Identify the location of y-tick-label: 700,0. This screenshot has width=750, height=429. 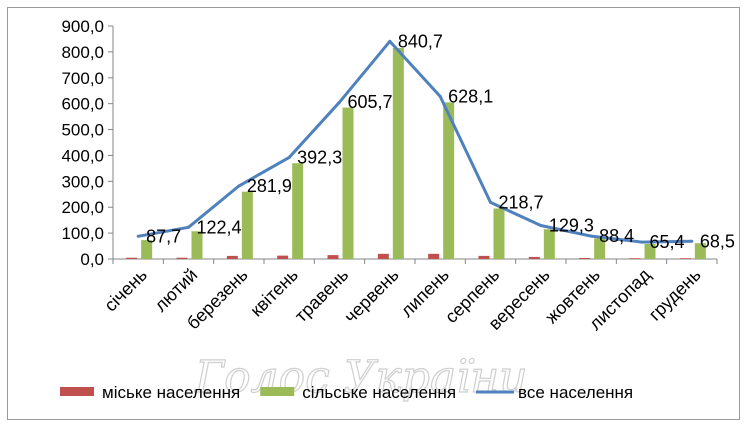
(82, 78).